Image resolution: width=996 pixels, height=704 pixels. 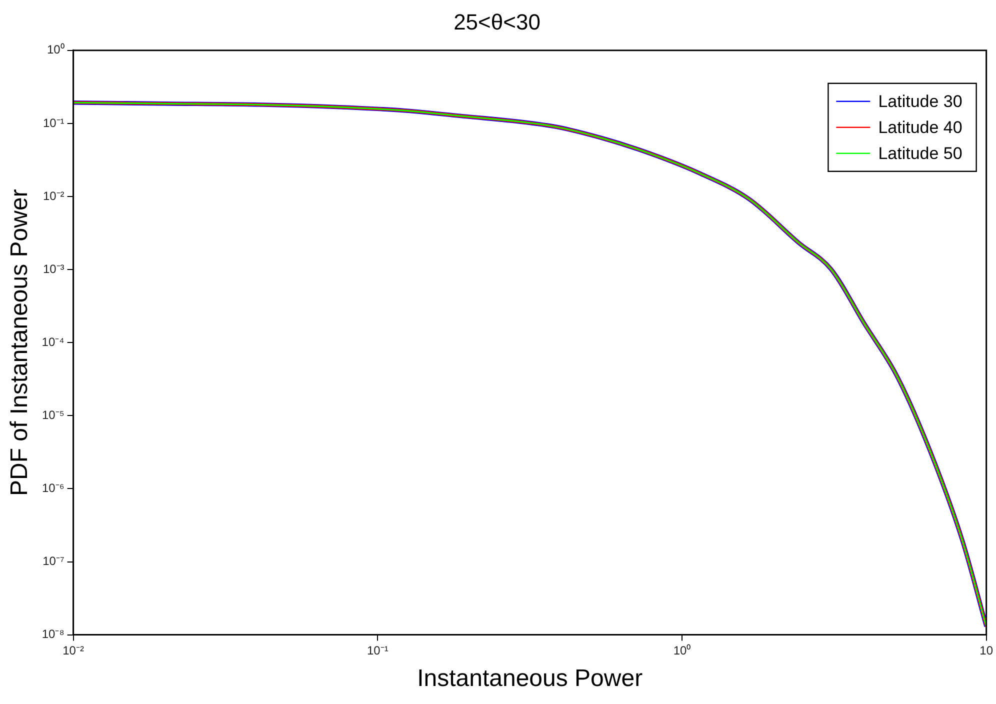 What do you see at coordinates (53, 488) in the screenshot?
I see `y-tick-label: 10⁻⁶` at bounding box center [53, 488].